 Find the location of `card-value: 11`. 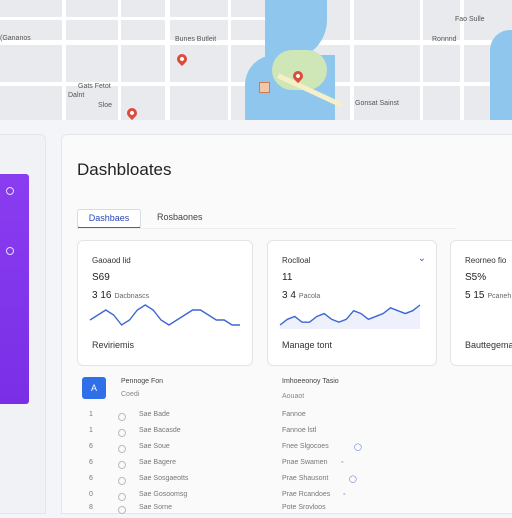

card-value: 11 is located at coordinates (287, 277).